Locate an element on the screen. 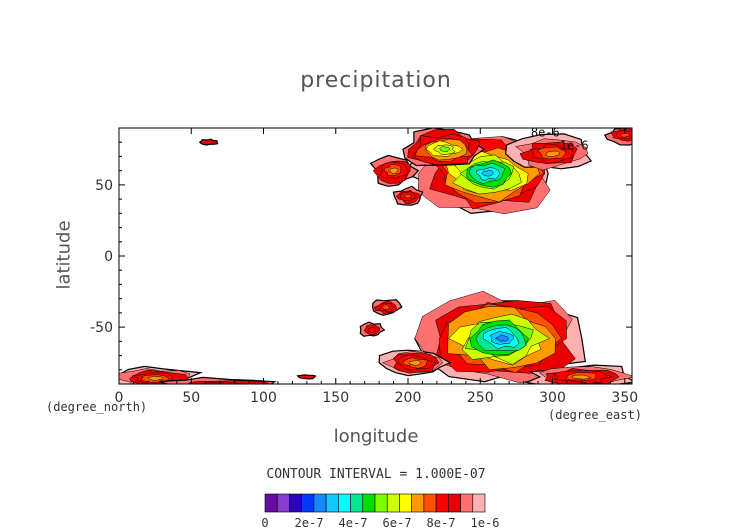 The height and width of the screenshot is (532, 752). x-tick-label-50: 50 is located at coordinates (191, 398).